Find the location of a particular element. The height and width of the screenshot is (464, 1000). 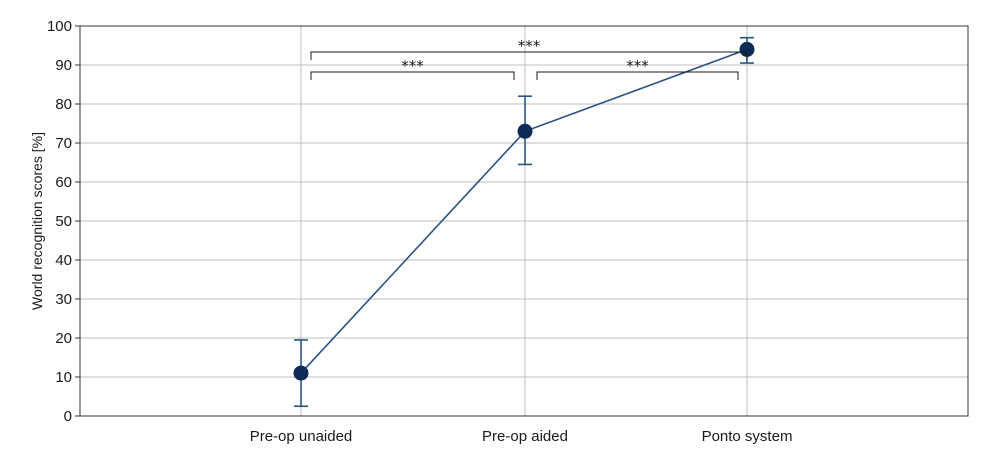

y-tick-label: 30 is located at coordinates (63, 299).